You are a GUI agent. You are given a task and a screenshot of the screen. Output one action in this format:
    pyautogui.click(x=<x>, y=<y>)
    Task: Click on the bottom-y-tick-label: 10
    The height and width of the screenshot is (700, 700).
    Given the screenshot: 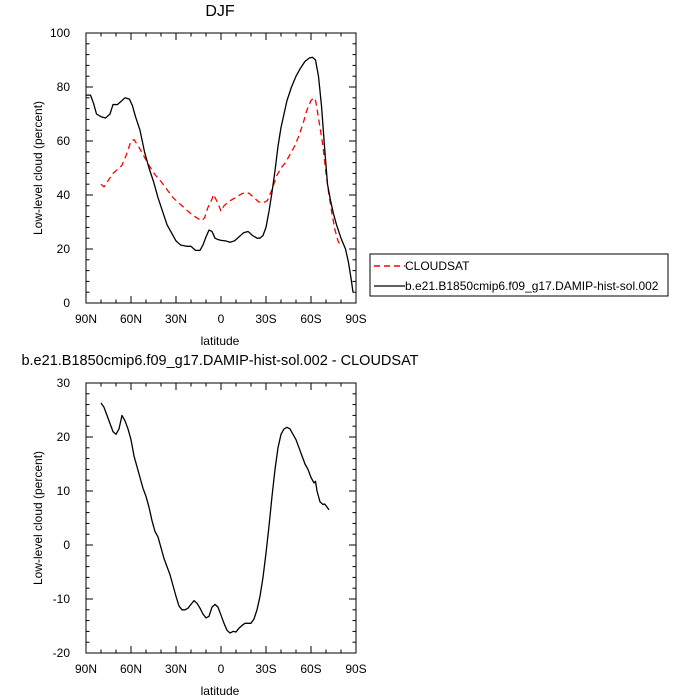 What is the action you would take?
    pyautogui.click(x=64, y=491)
    